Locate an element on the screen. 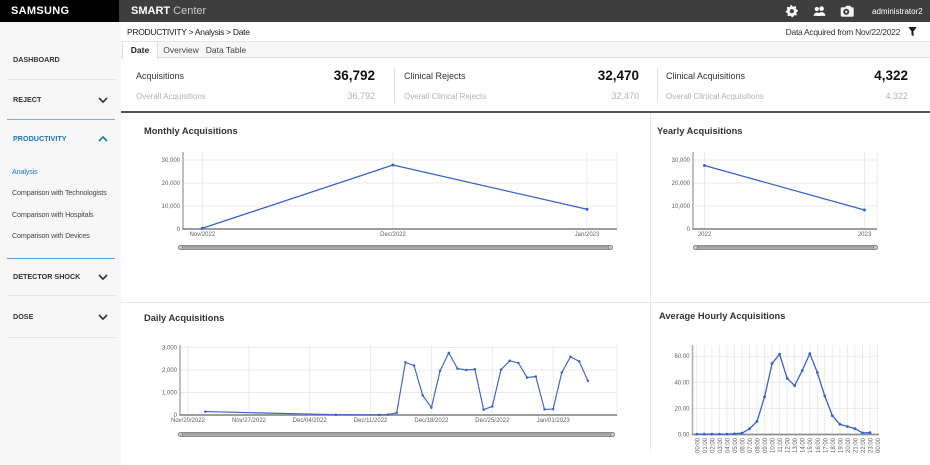  svg-text: 1,000 is located at coordinates (170, 394).